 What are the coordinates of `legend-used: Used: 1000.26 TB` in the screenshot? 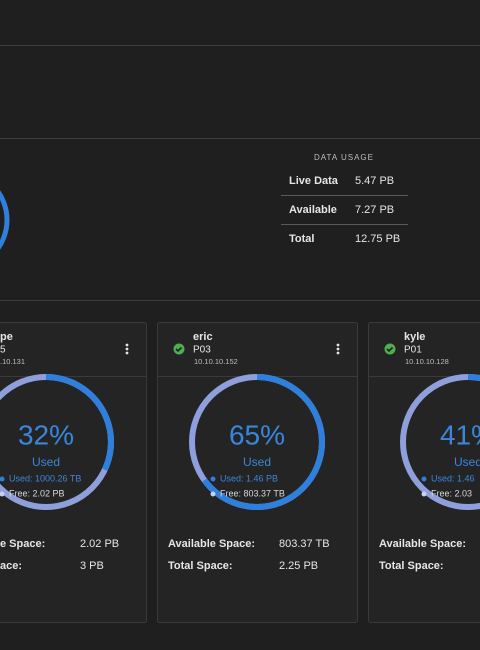 It's located at (45, 478).